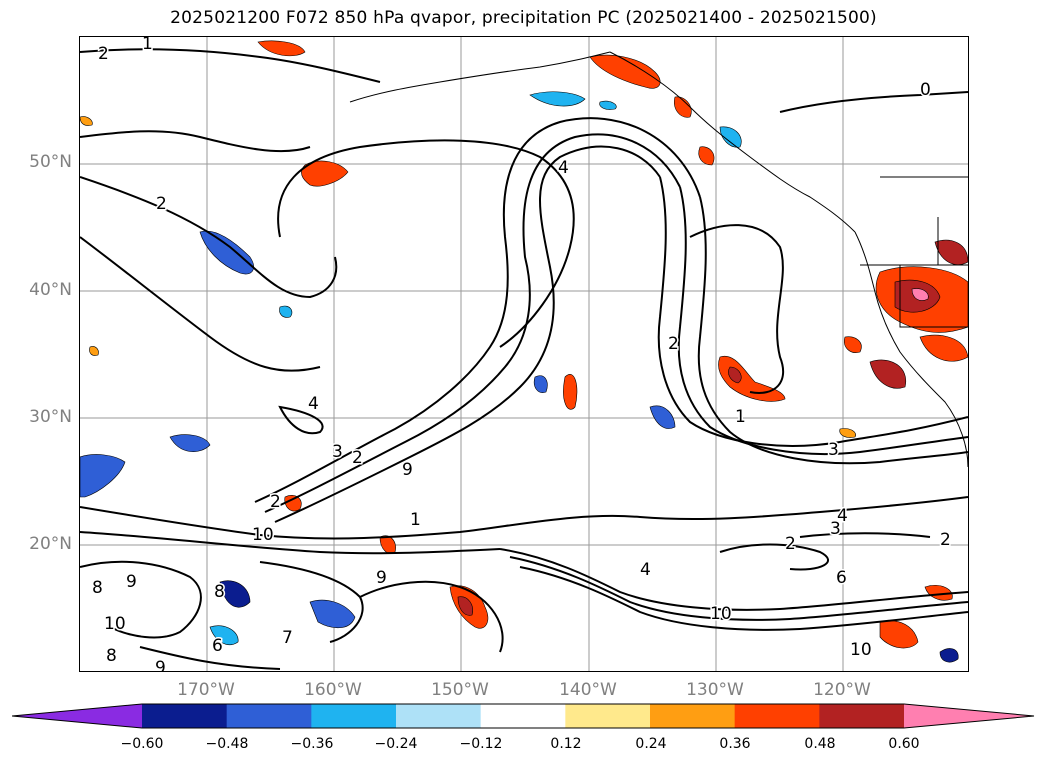  I want to click on lon-label-130w: 130°W, so click(715, 690).